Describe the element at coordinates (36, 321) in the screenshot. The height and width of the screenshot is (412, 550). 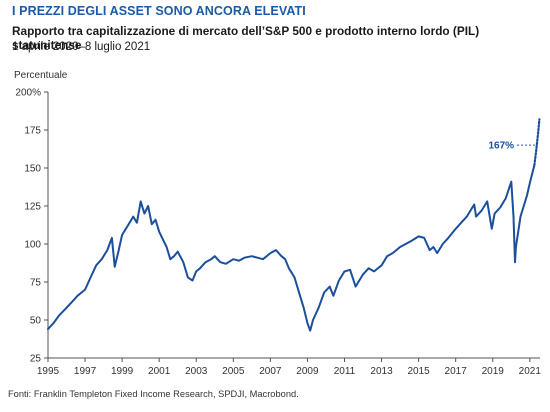
I see `y-tick-label: 50` at that location.